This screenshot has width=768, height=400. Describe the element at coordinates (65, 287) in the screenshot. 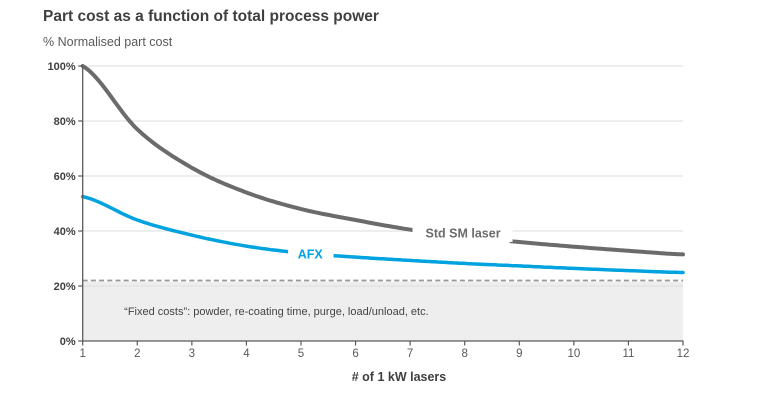

I see `y-tick-label: 20%` at that location.